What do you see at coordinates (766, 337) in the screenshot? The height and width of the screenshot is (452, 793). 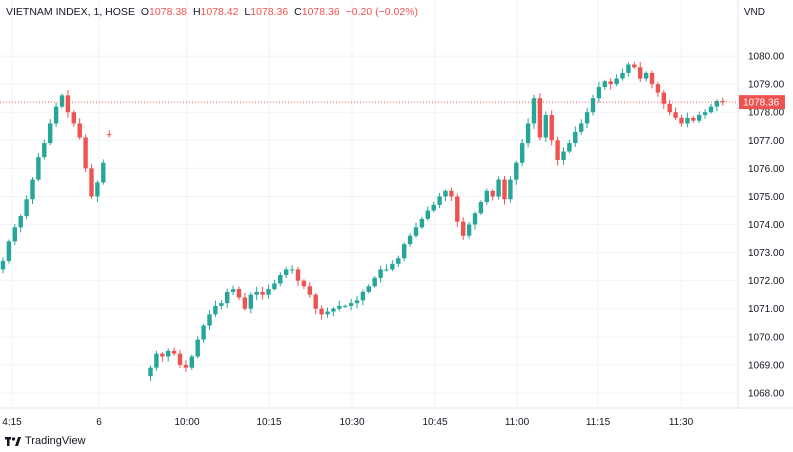 I see `y-tick-label: 1070.00` at bounding box center [766, 337].